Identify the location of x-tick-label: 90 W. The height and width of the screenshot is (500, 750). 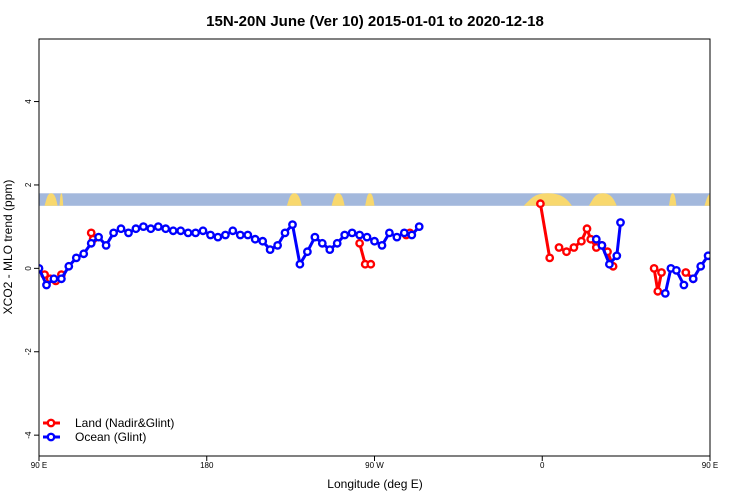
(374, 465).